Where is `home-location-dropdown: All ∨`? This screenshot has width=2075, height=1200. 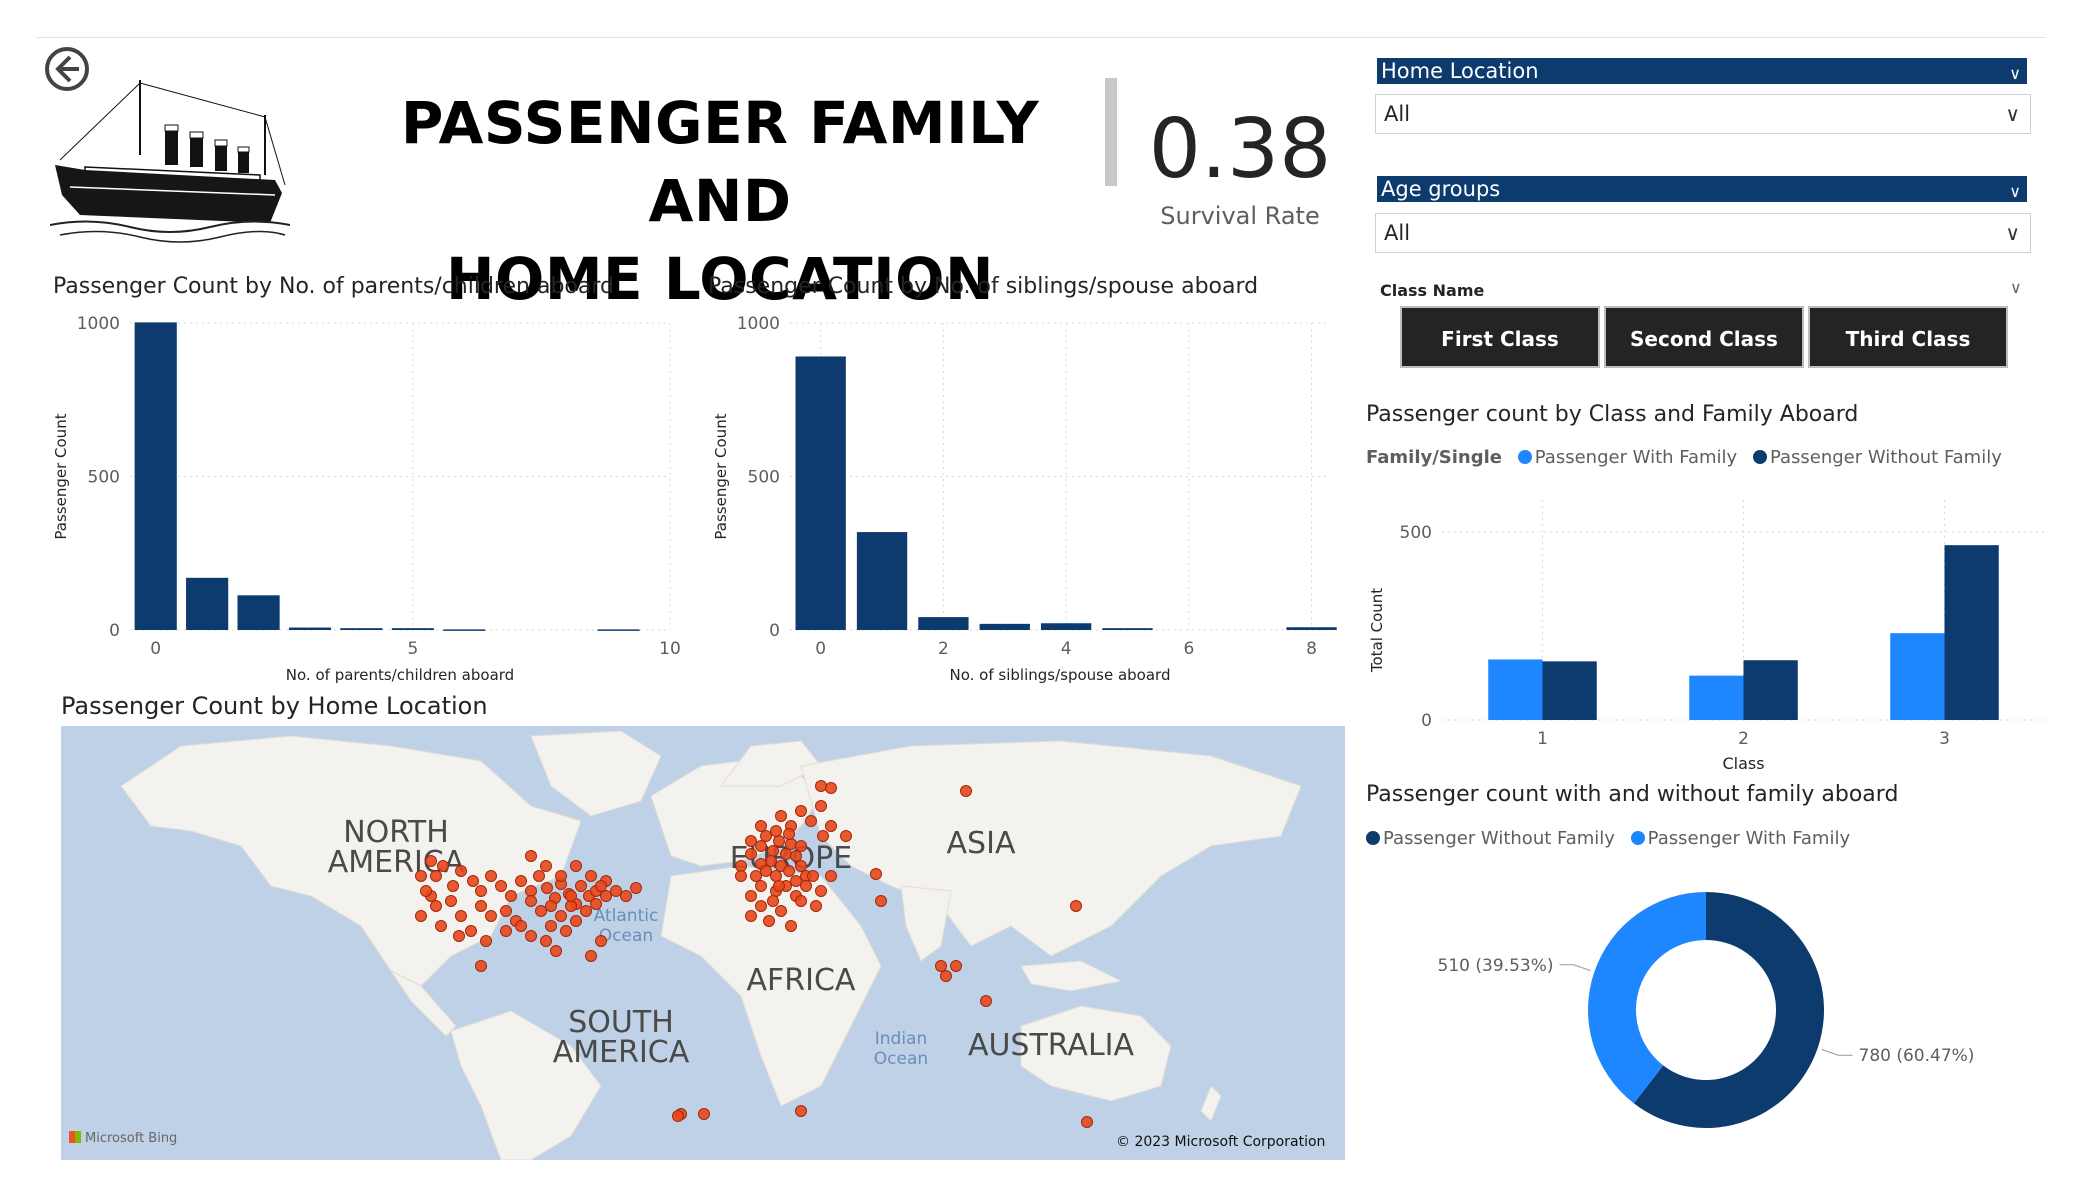
home-location-dropdown: All ∨ is located at coordinates (1703, 114).